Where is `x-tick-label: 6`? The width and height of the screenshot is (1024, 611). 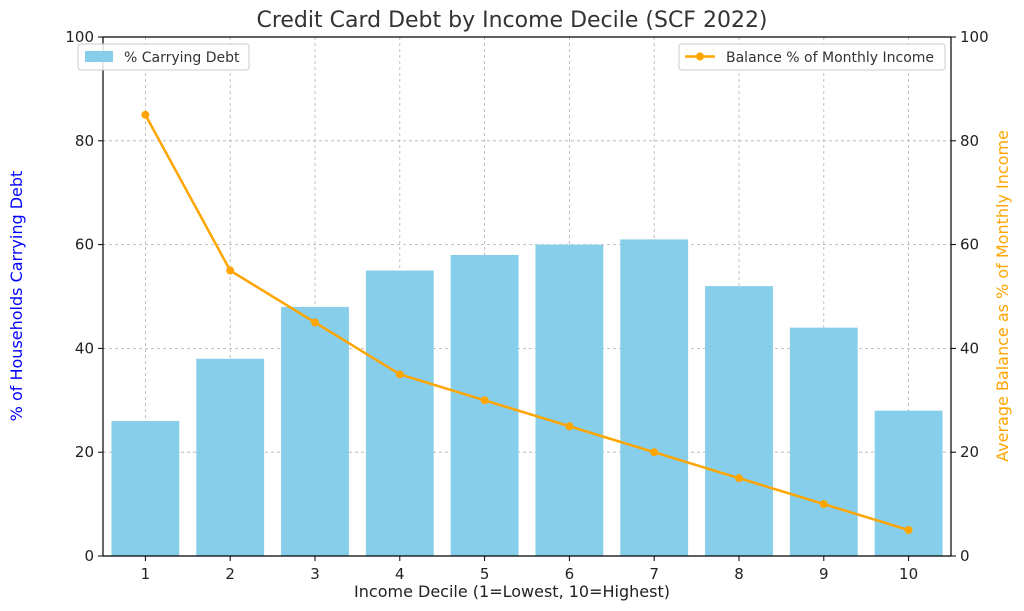 x-tick-label: 6 is located at coordinates (570, 574).